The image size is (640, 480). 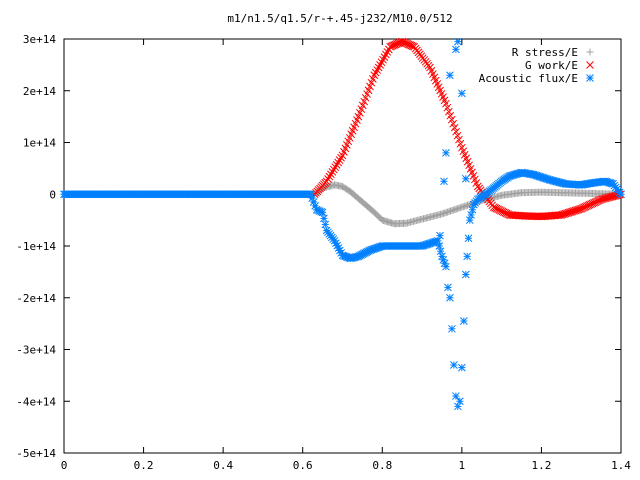 I want to click on y-tick-label: 0, so click(x=52, y=194).